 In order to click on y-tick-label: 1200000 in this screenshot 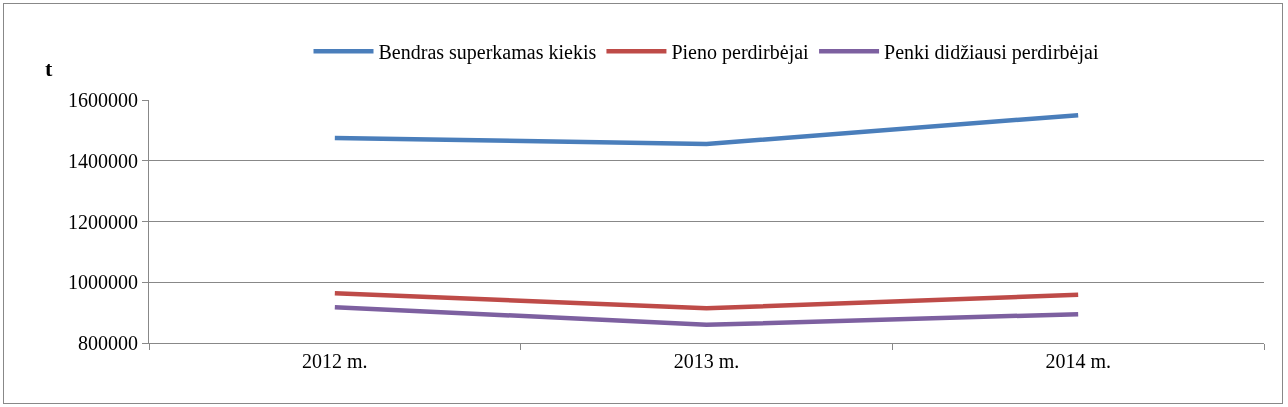, I will do `click(103, 221)`.